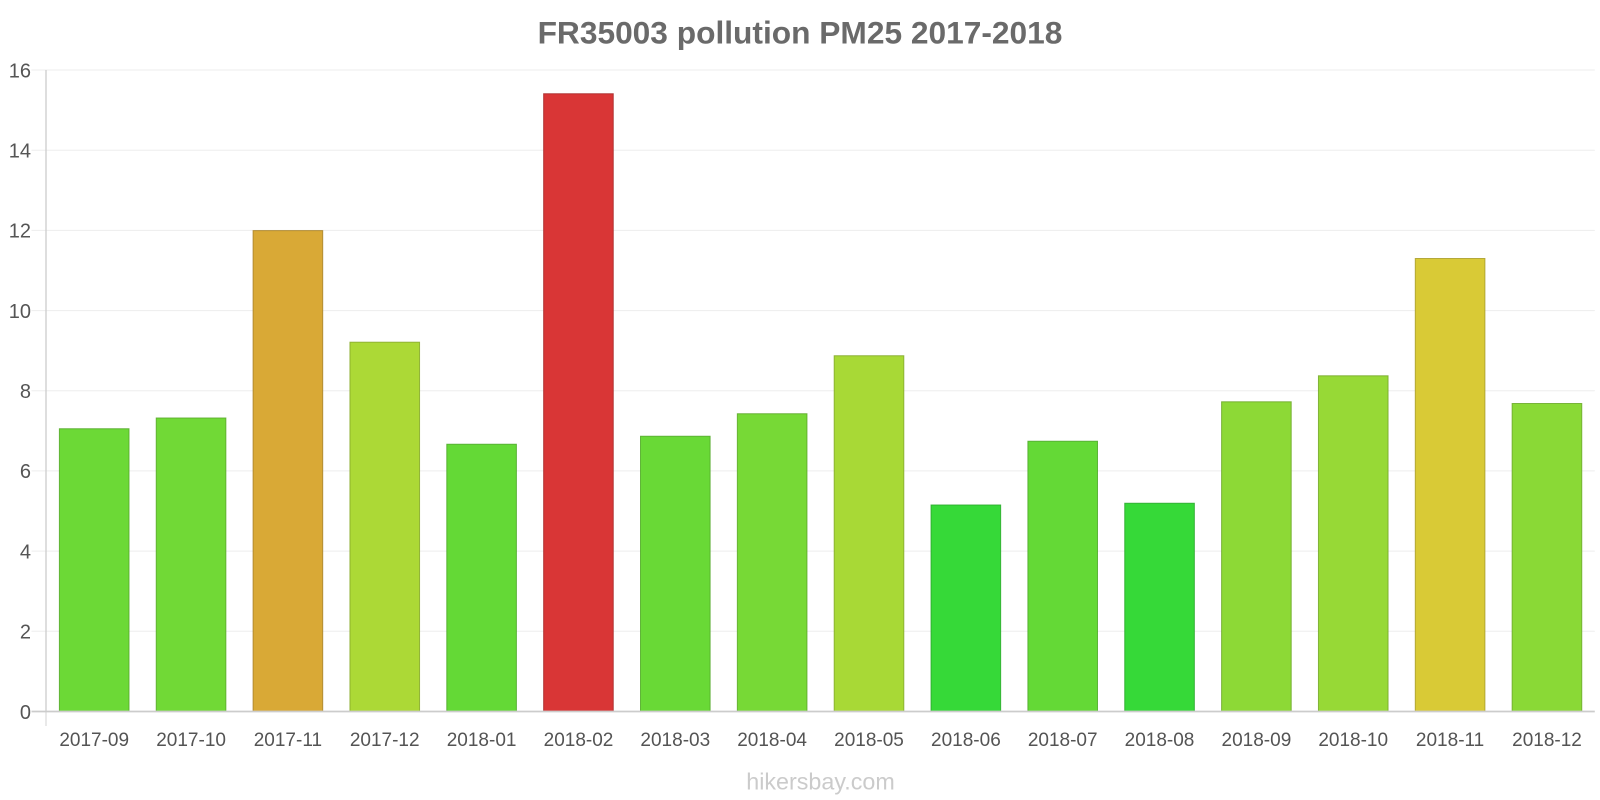  What do you see at coordinates (191, 740) in the screenshot?
I see `svg-text: 2017-10` at bounding box center [191, 740].